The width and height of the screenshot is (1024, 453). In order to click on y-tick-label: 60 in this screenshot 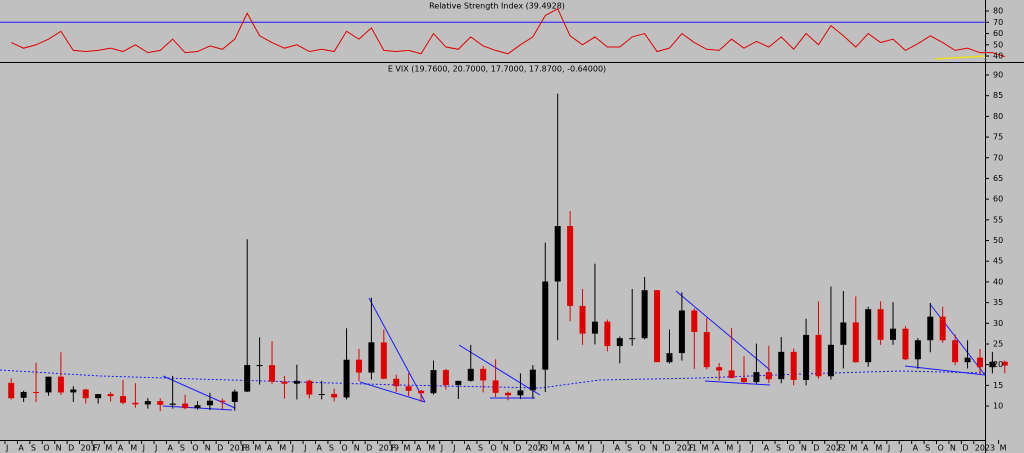, I will do `click(998, 199)`.